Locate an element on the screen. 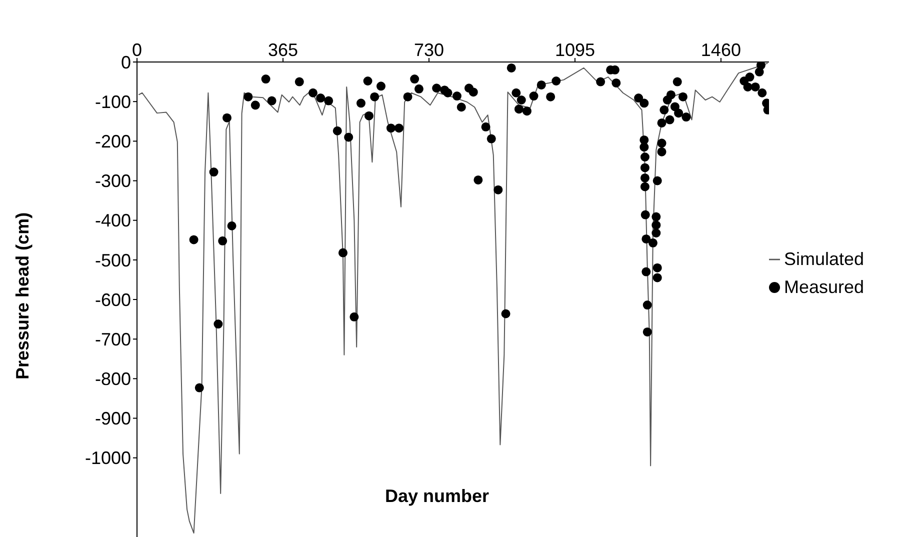 The width and height of the screenshot is (912, 537). x-tick-label: 1095 is located at coordinates (574, 50).